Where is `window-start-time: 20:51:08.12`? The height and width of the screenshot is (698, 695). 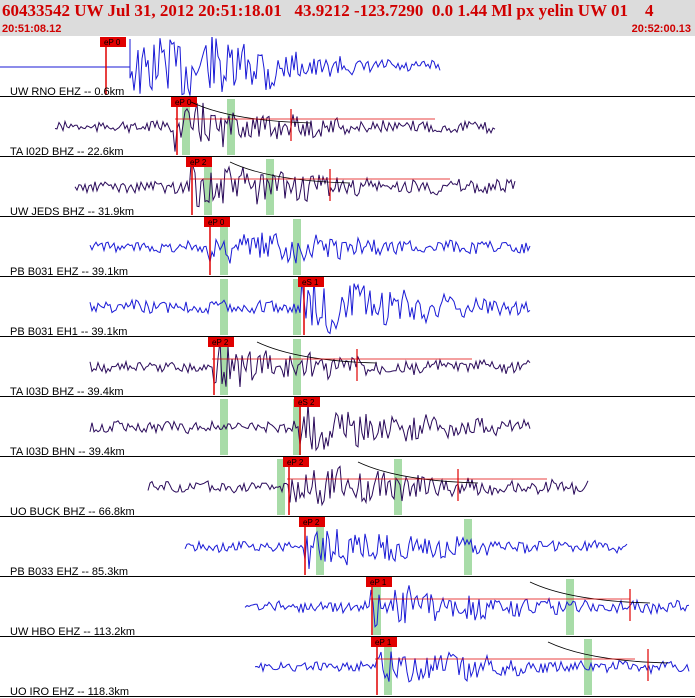 window-start-time: 20:51:08.12 is located at coordinates (32, 29).